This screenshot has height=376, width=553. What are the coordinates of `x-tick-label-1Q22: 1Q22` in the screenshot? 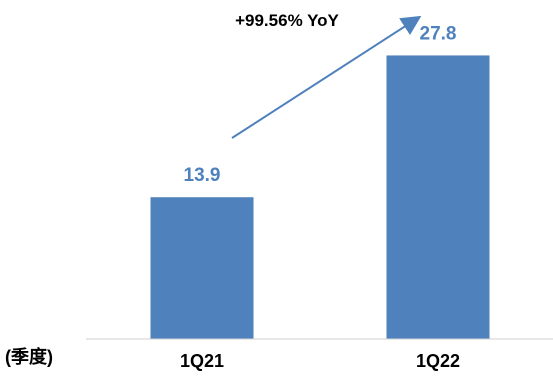 It's located at (438, 361).